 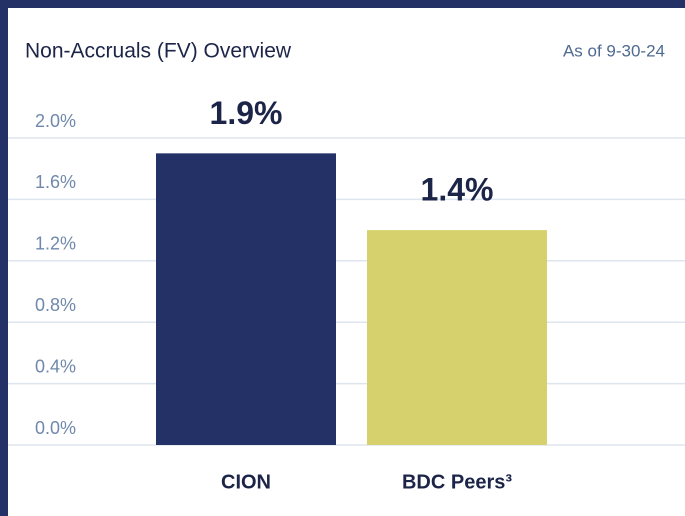 What do you see at coordinates (55, 366) in the screenshot?
I see `y-tick-label: 0.4%` at bounding box center [55, 366].